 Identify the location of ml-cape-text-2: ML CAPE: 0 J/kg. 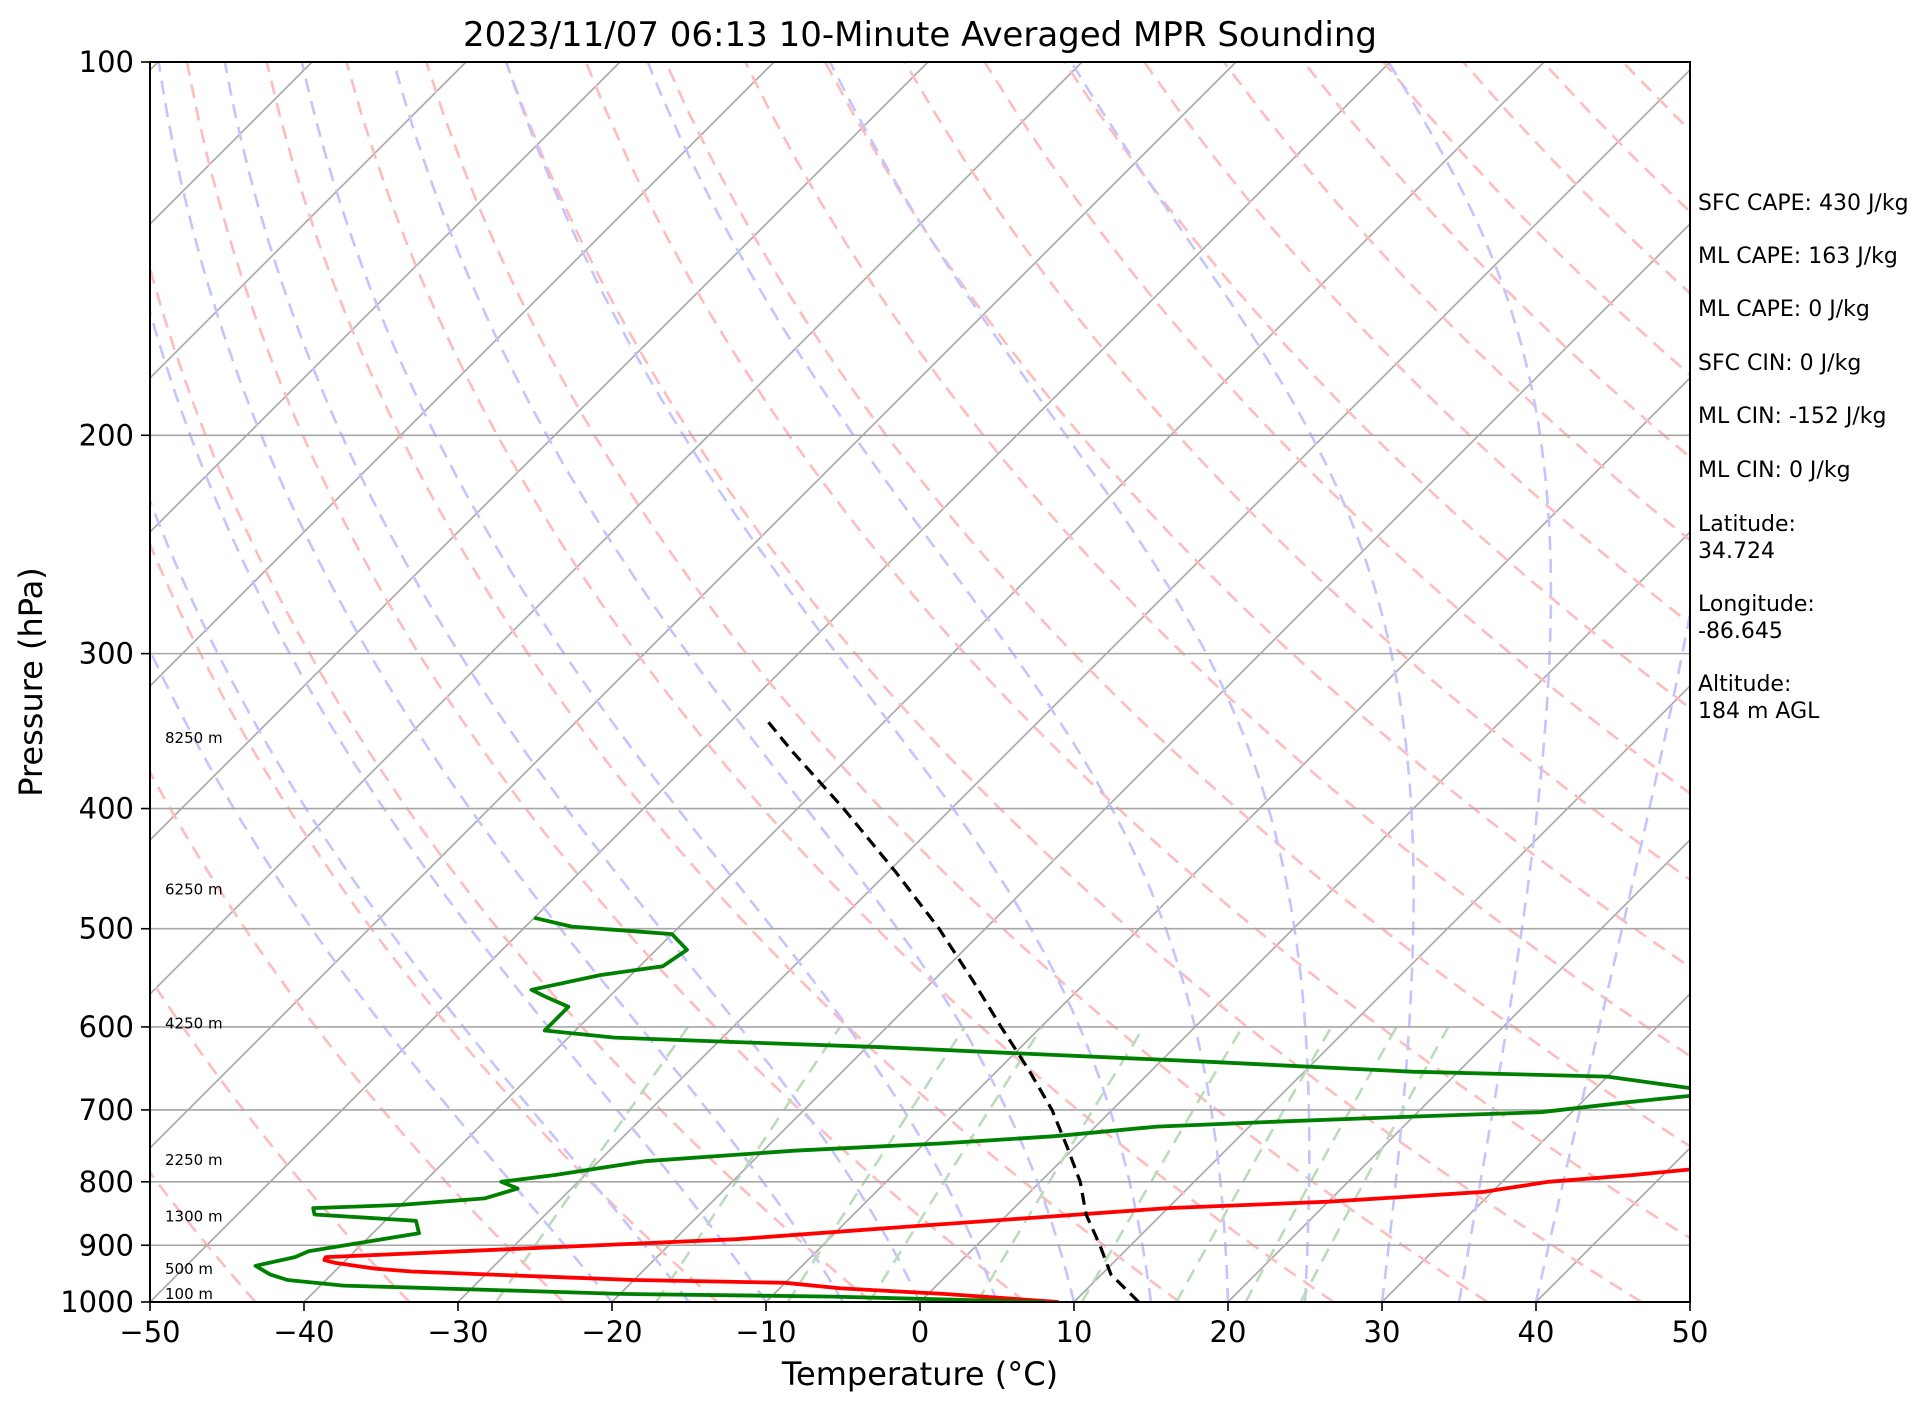
(1784, 309).